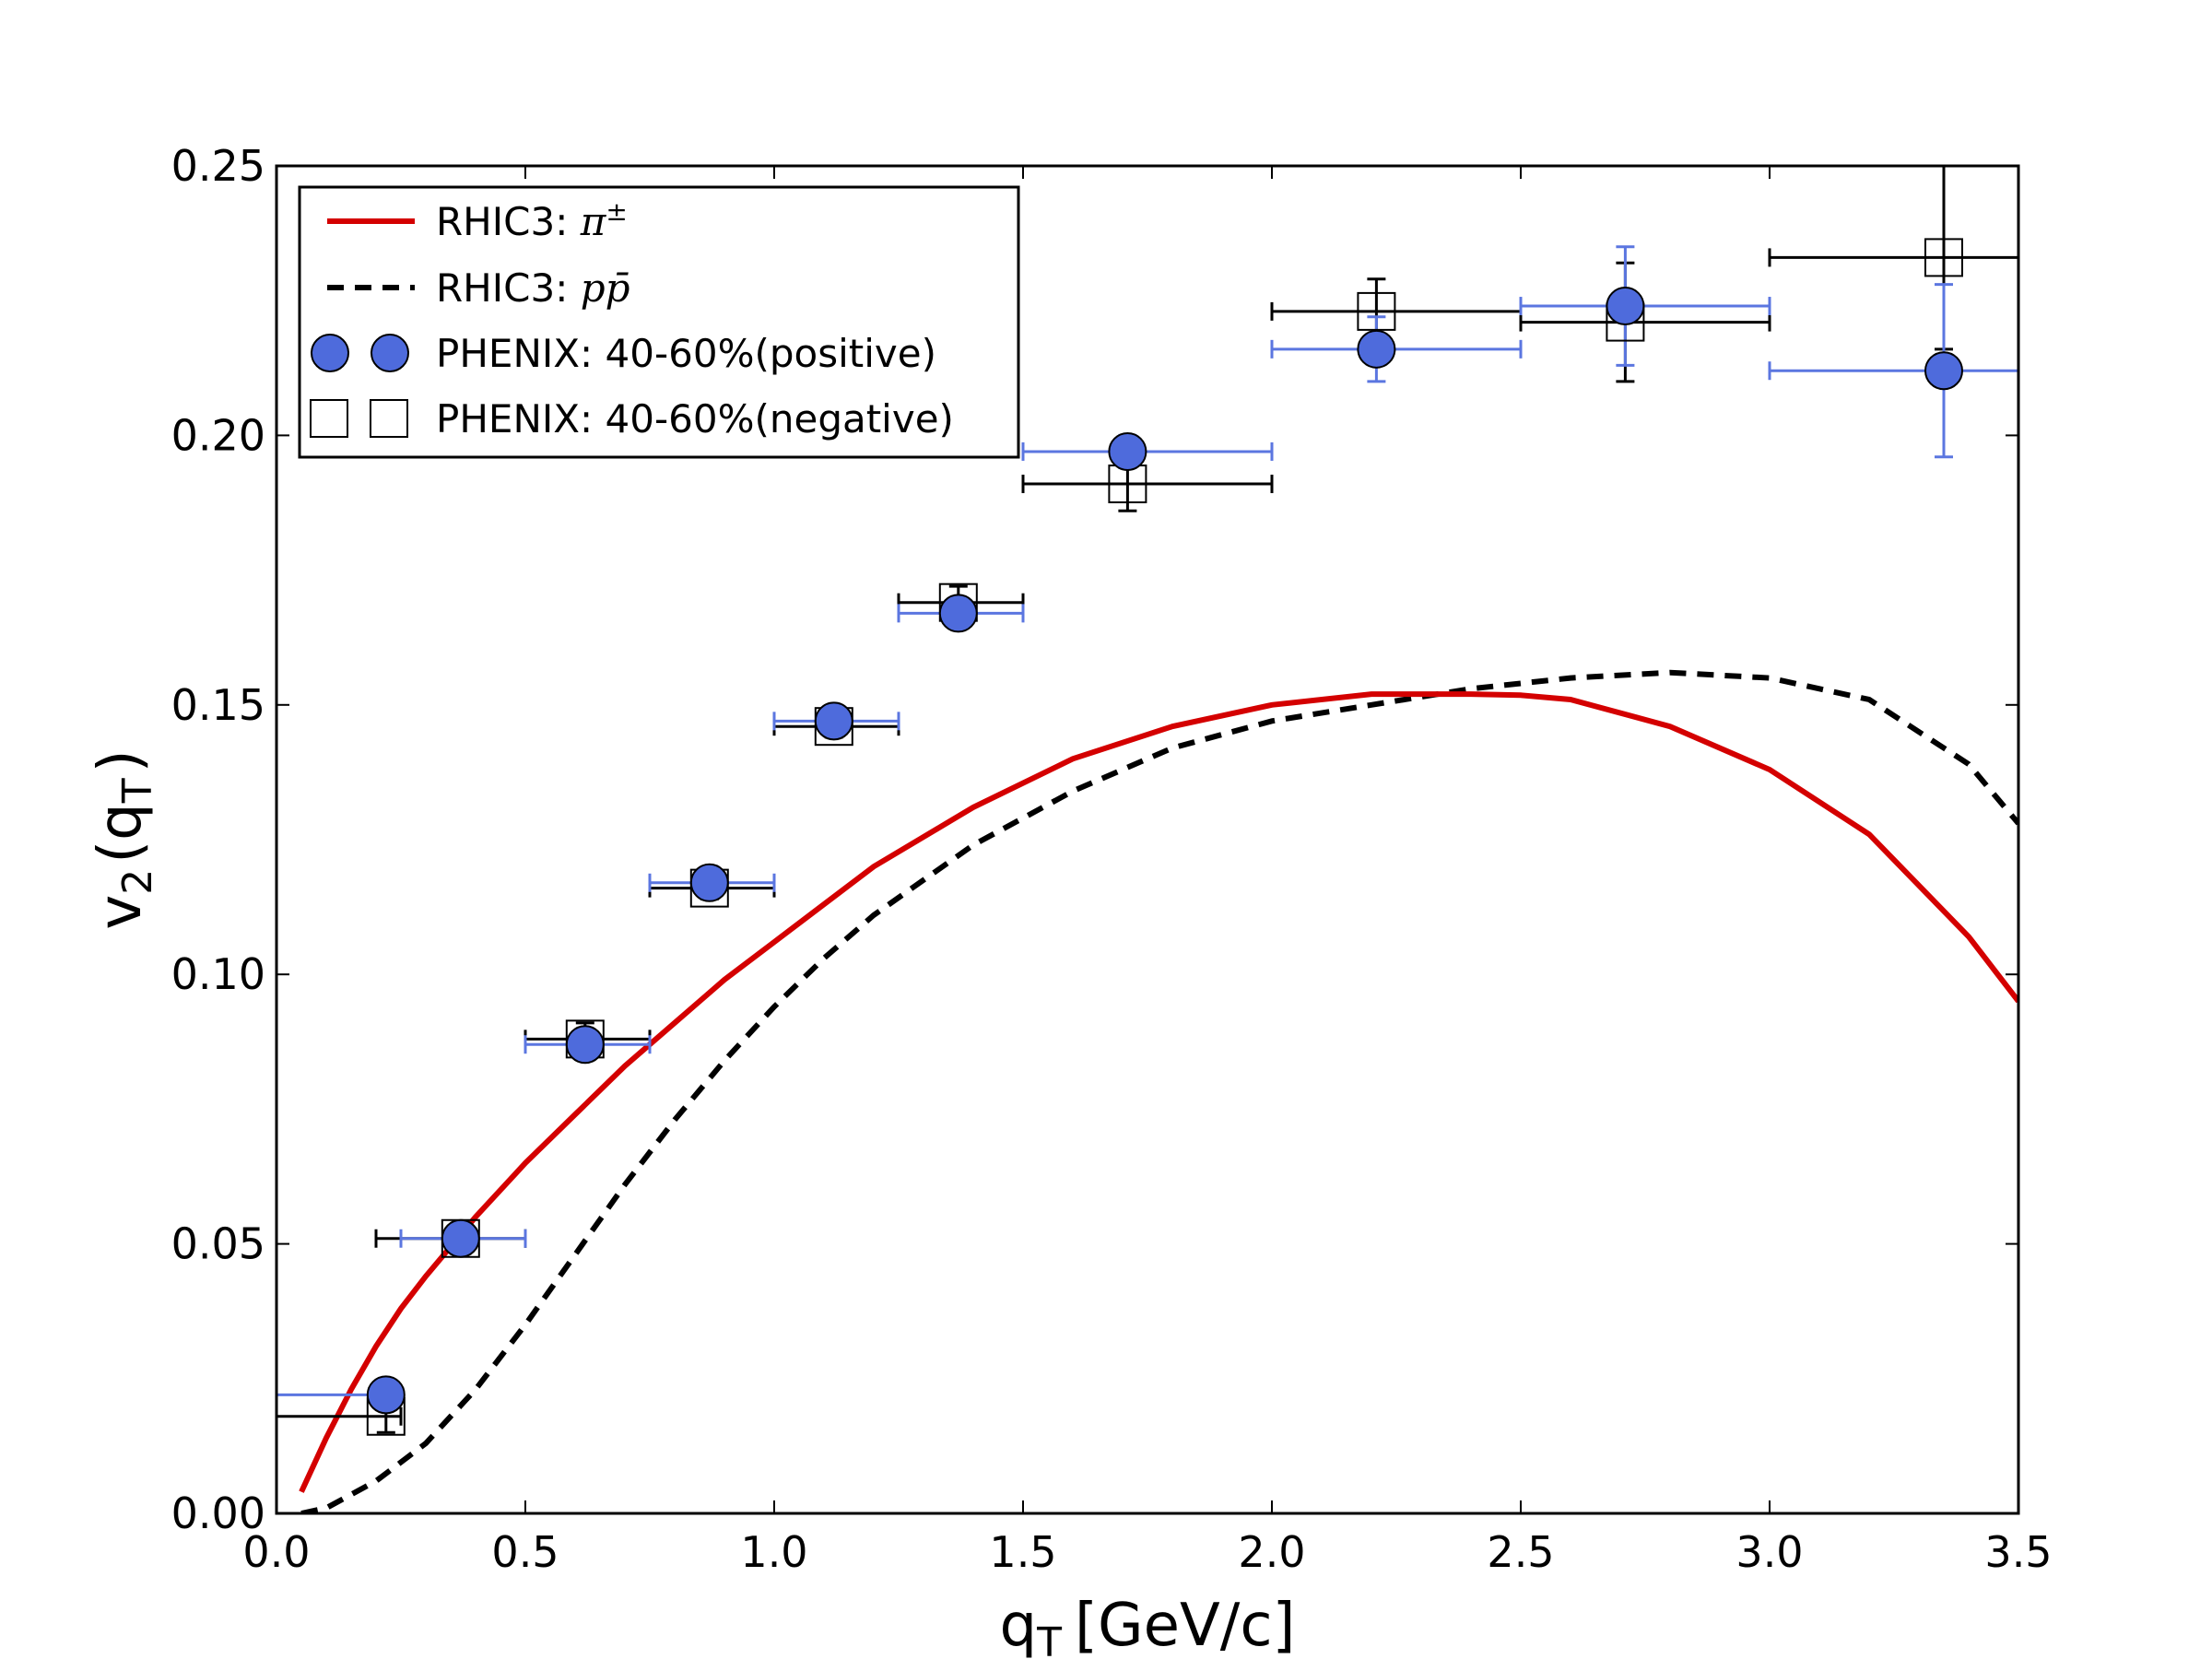 This screenshot has height=1659, width=2212. Describe the element at coordinates (1022, 1552) in the screenshot. I see `x-tick-label: 1.5` at that location.